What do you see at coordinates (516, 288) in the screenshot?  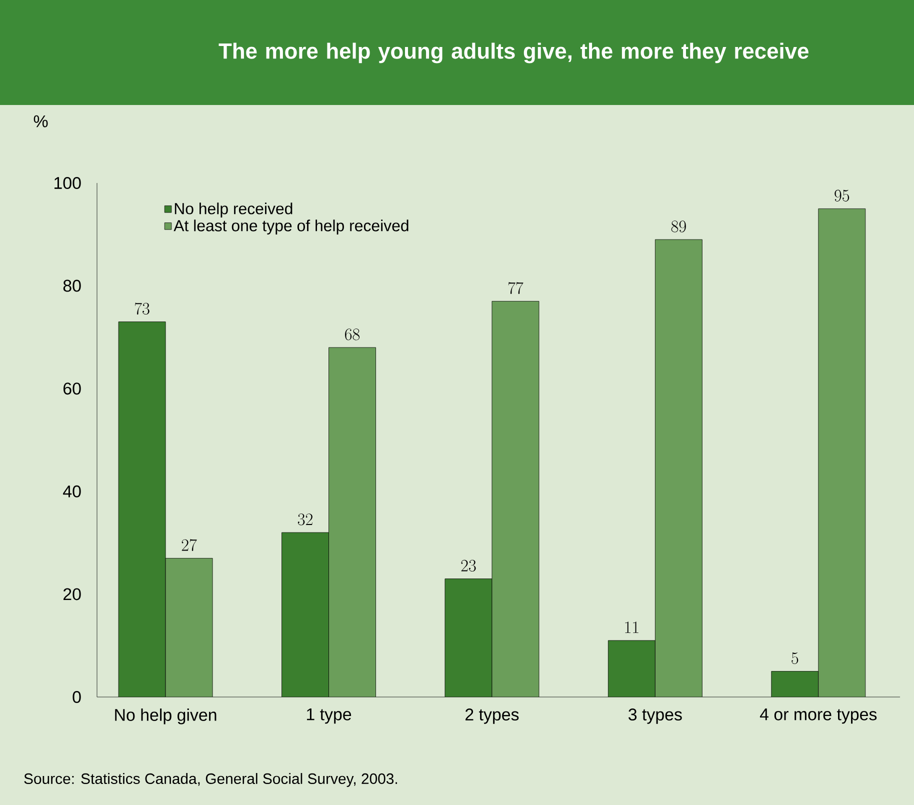 I see `data-label: 77` at bounding box center [516, 288].